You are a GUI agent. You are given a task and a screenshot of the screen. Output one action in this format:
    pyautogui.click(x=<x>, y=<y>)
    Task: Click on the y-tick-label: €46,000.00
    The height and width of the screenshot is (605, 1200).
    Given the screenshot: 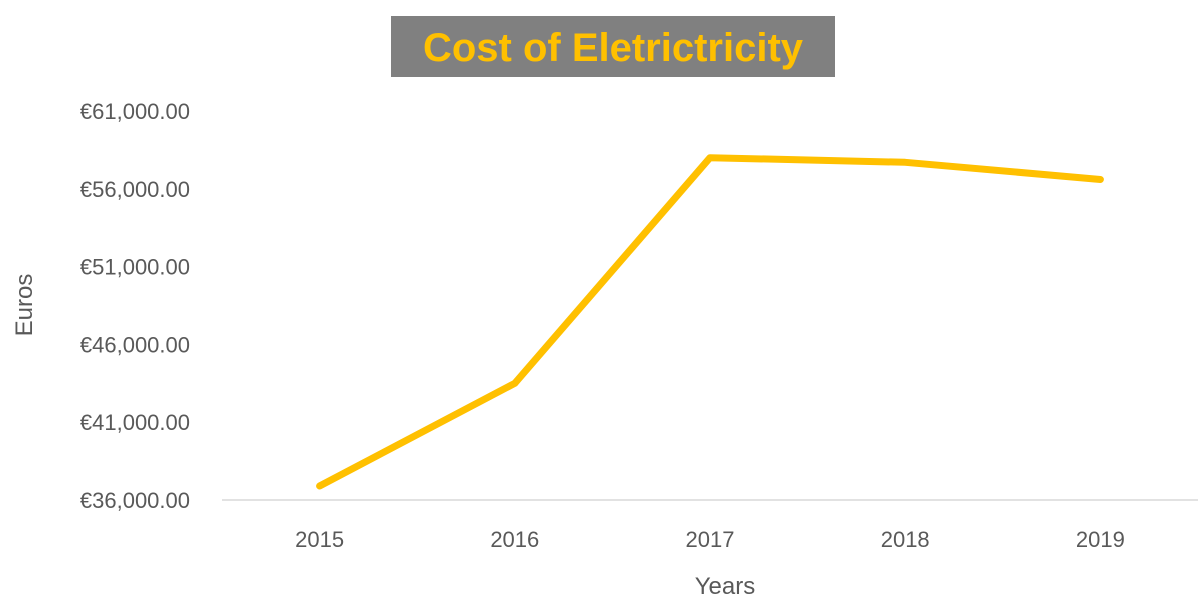 What is the action you would take?
    pyautogui.click(x=135, y=344)
    